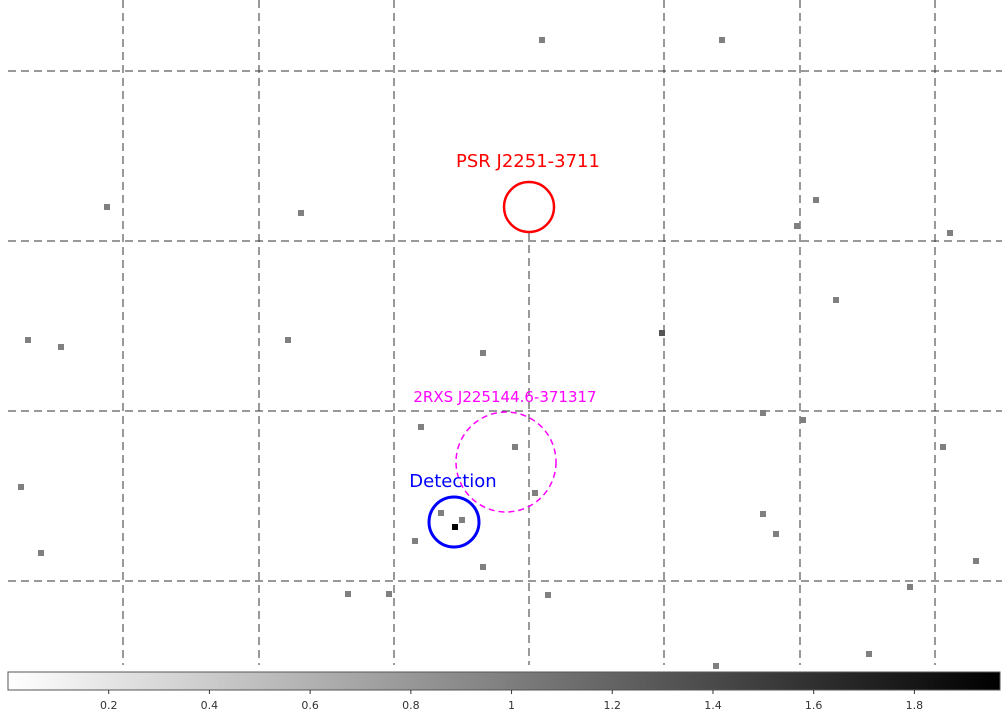  I want to click on colorbar-ticks: 0.2 0.4 0.6 0.8 1 1.2 1.4 1.6 1.8, so click(511, 701).